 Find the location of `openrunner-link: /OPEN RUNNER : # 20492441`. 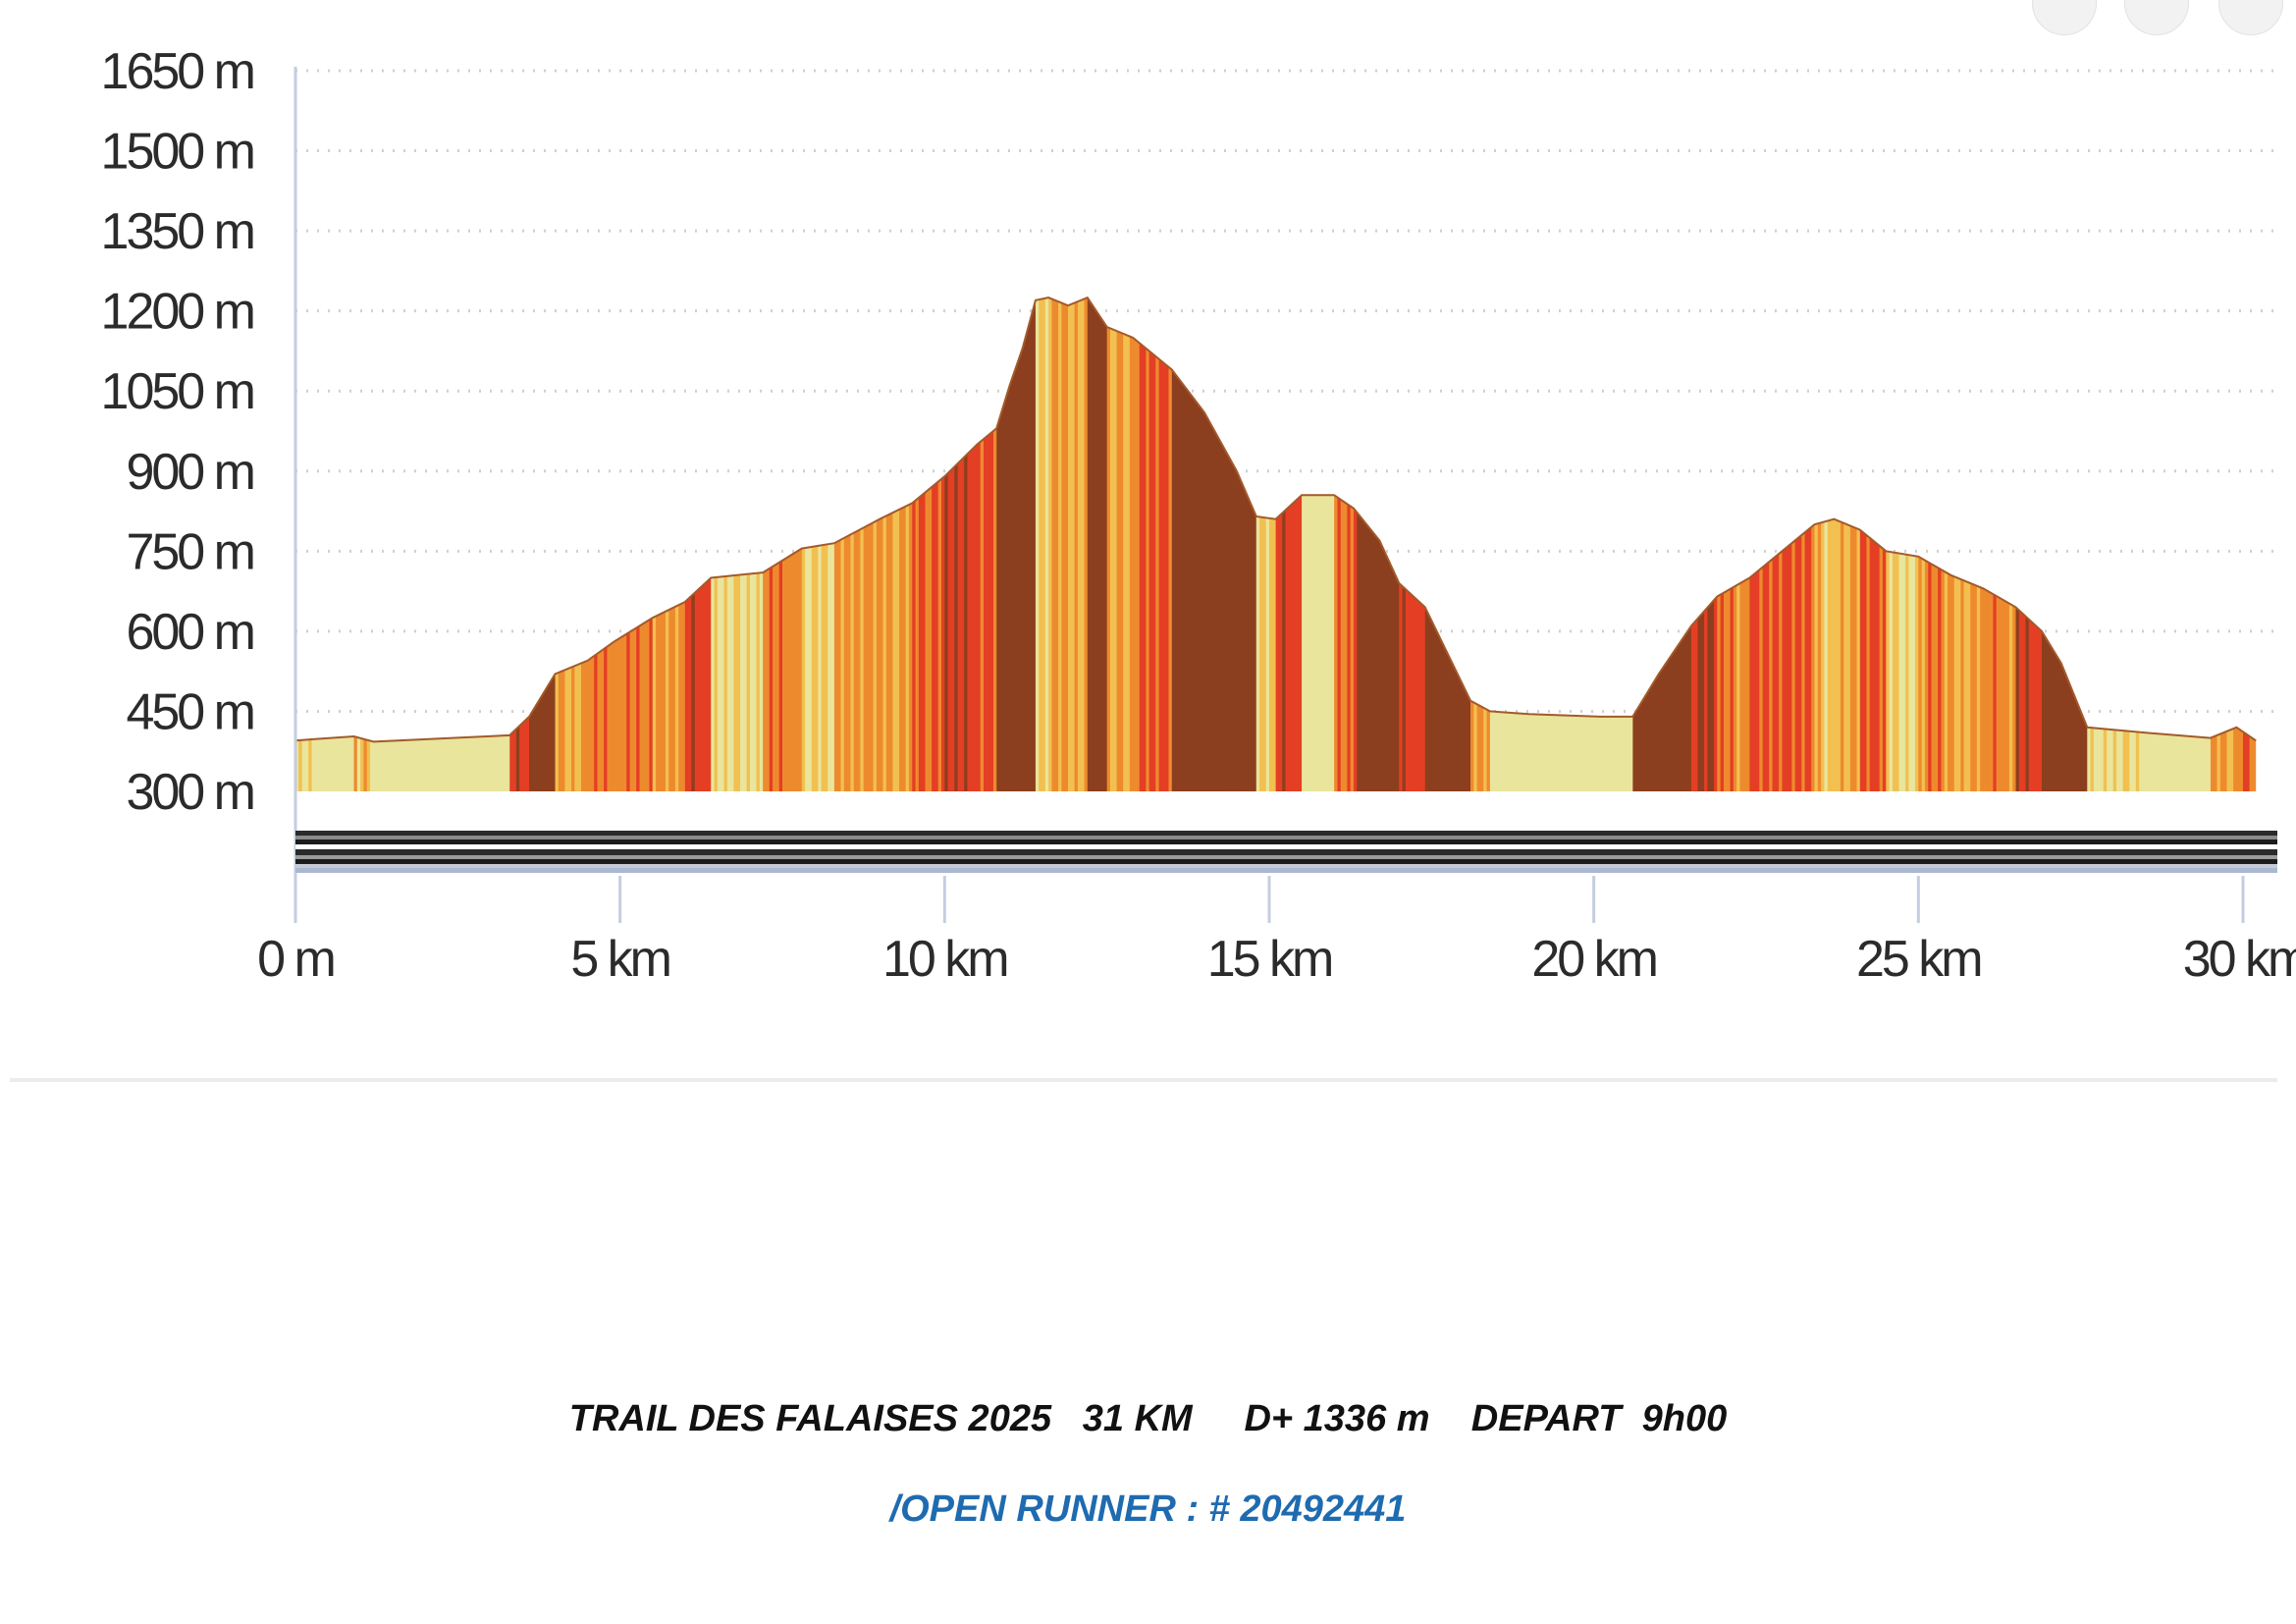

openrunner-link: /OPEN RUNNER : # 20492441 is located at coordinates (1148, 1509).